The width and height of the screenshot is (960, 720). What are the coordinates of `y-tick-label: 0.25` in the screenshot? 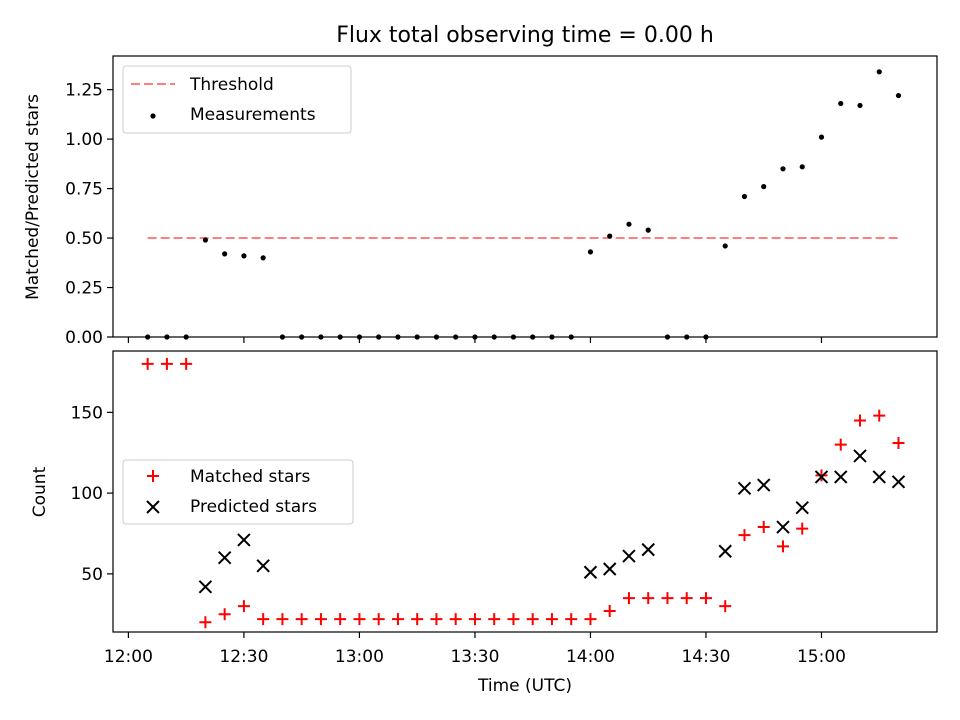 It's located at (84, 289).